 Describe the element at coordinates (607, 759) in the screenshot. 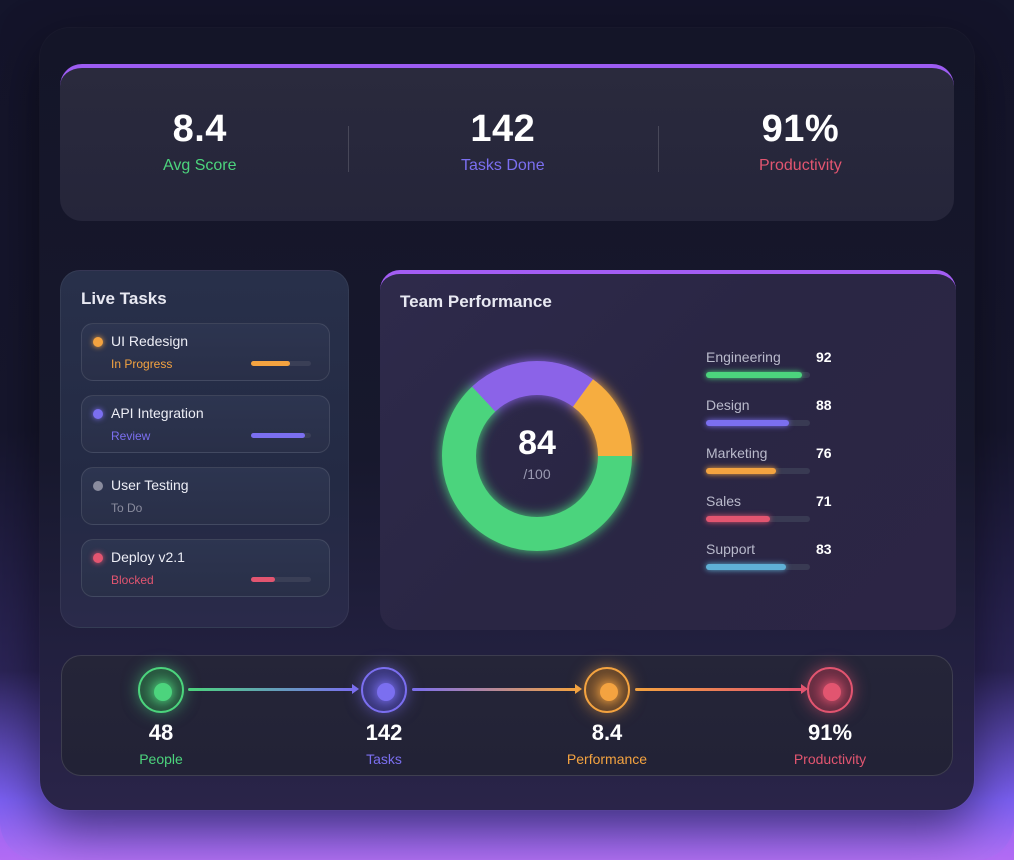

I see `pipeline-label: Performance` at that location.